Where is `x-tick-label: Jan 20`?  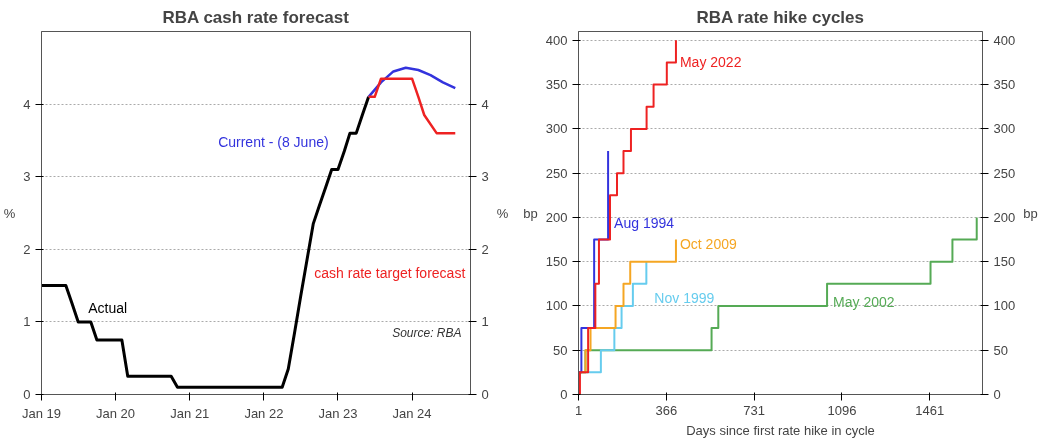
x-tick-label: Jan 20 is located at coordinates (116, 413).